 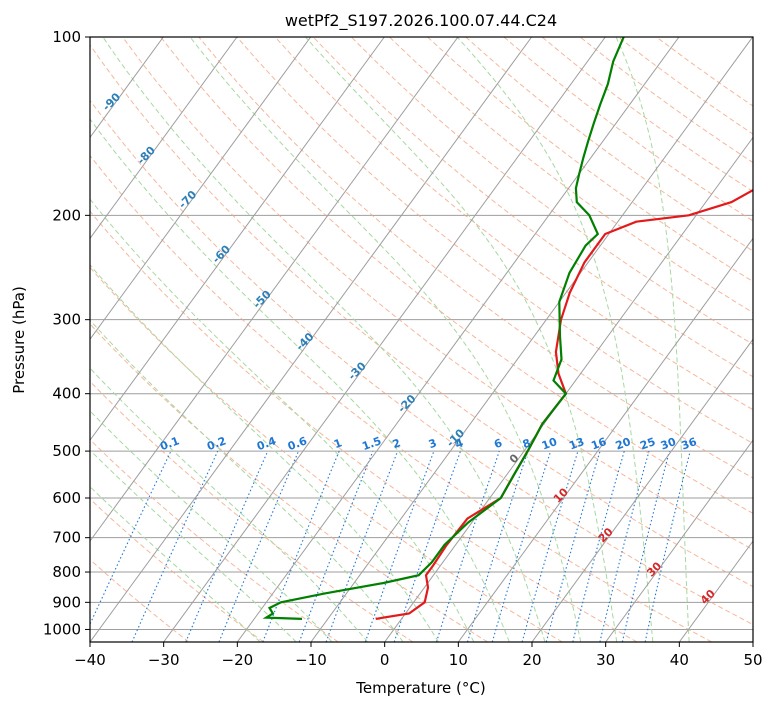 What do you see at coordinates (668, 444) in the screenshot?
I see `mixing-ratio-label: 30` at bounding box center [668, 444].